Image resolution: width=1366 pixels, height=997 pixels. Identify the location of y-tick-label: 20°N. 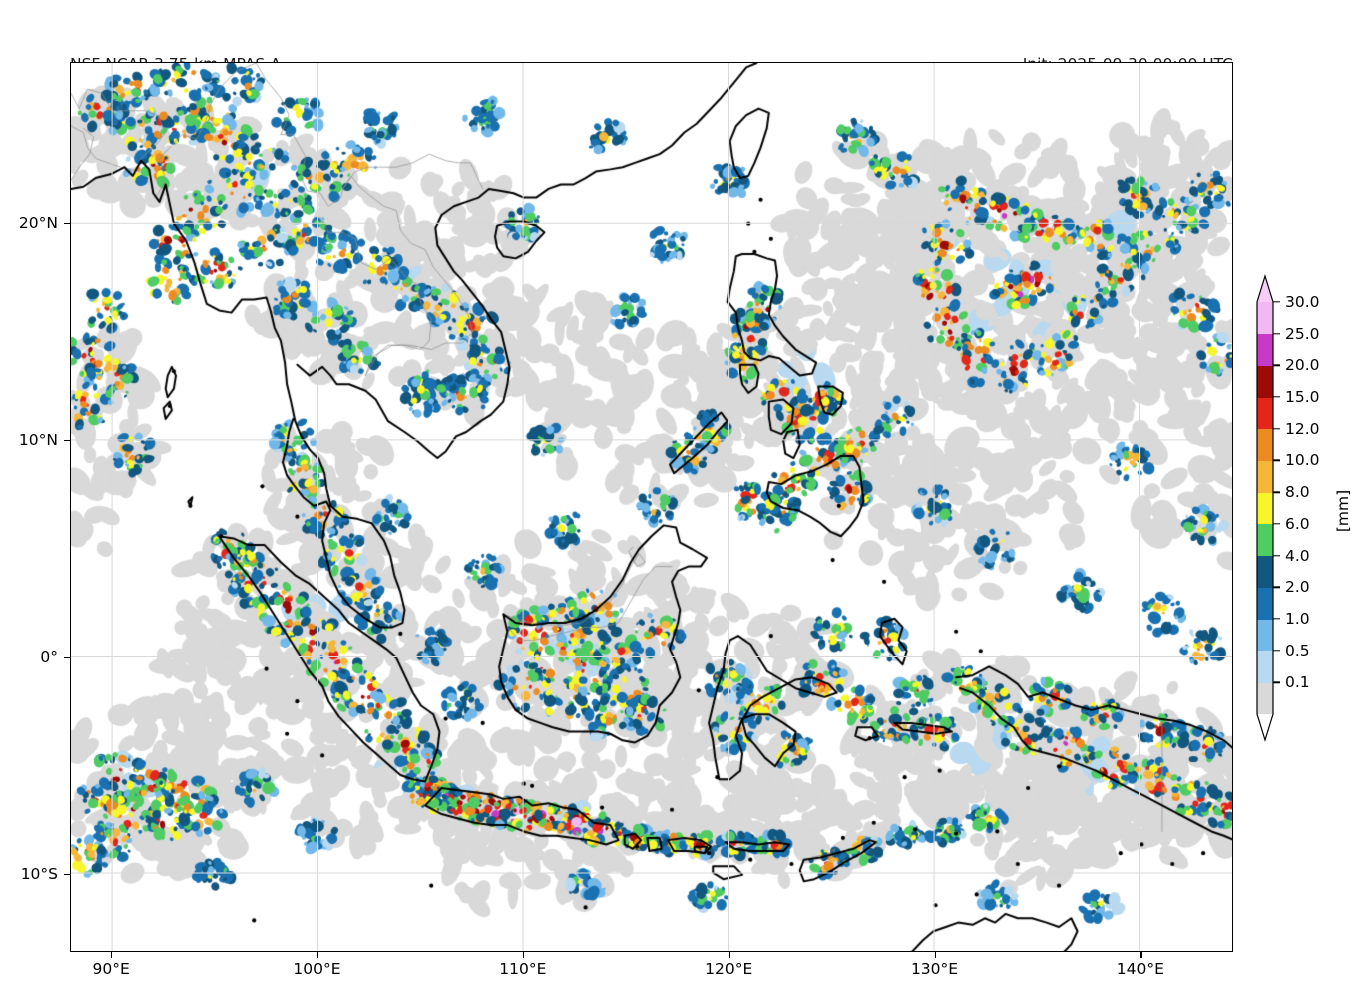
(38, 222).